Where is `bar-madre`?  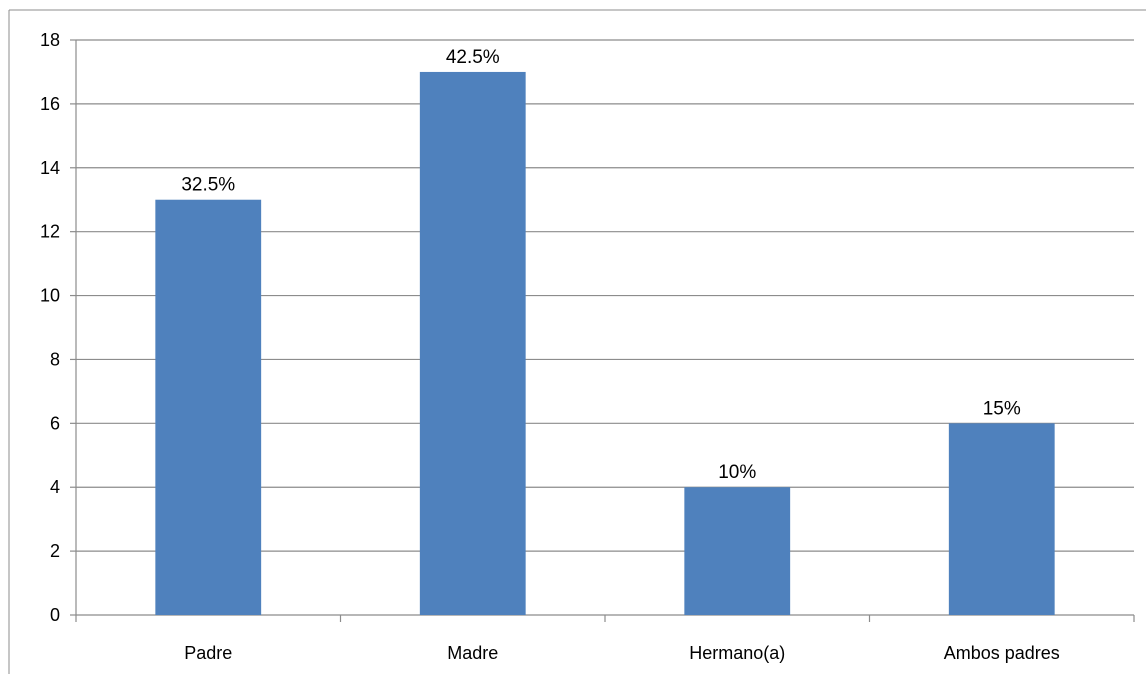 bar-madre is located at coordinates (472, 343).